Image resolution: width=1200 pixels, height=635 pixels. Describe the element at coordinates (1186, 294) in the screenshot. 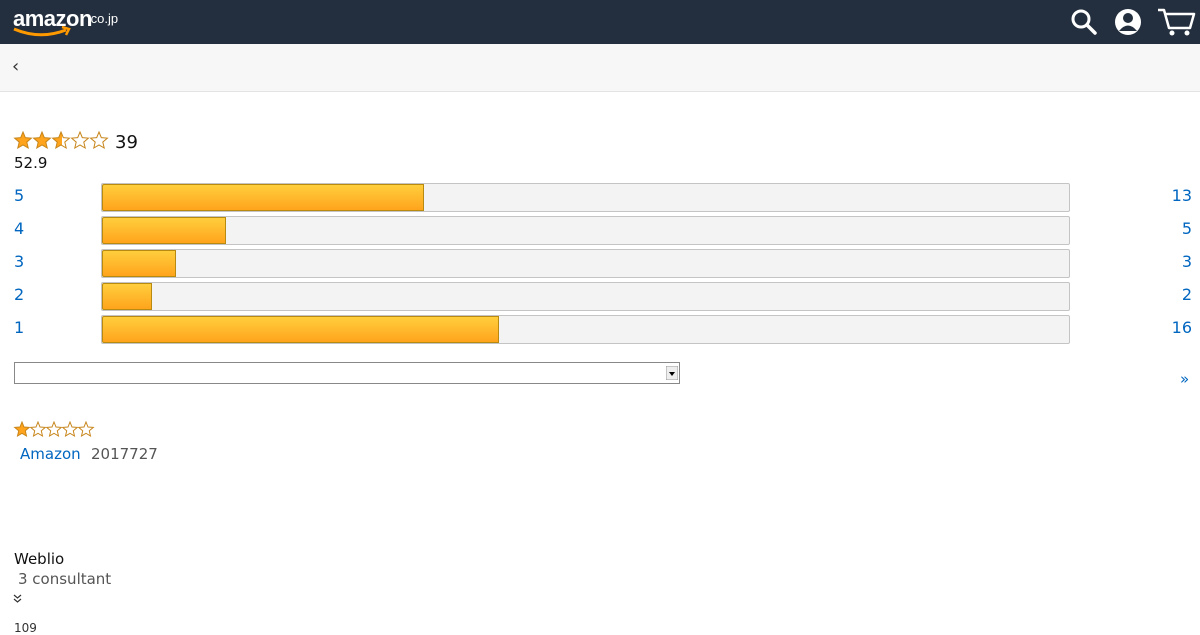

I see `count-label: 2` at that location.